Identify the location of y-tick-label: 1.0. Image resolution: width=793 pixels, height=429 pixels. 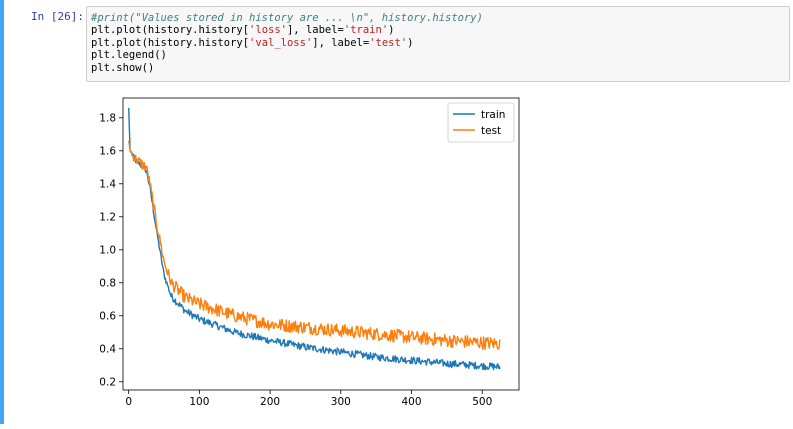
(107, 251).